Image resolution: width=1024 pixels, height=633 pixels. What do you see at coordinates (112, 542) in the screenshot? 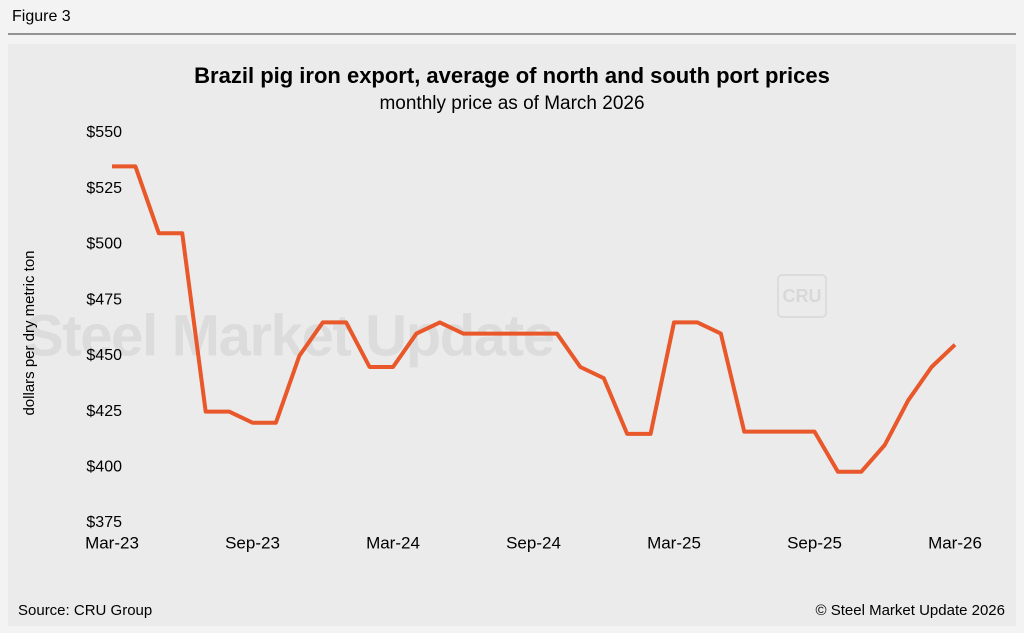
I see `x-tick-label: Mar-23` at bounding box center [112, 542].